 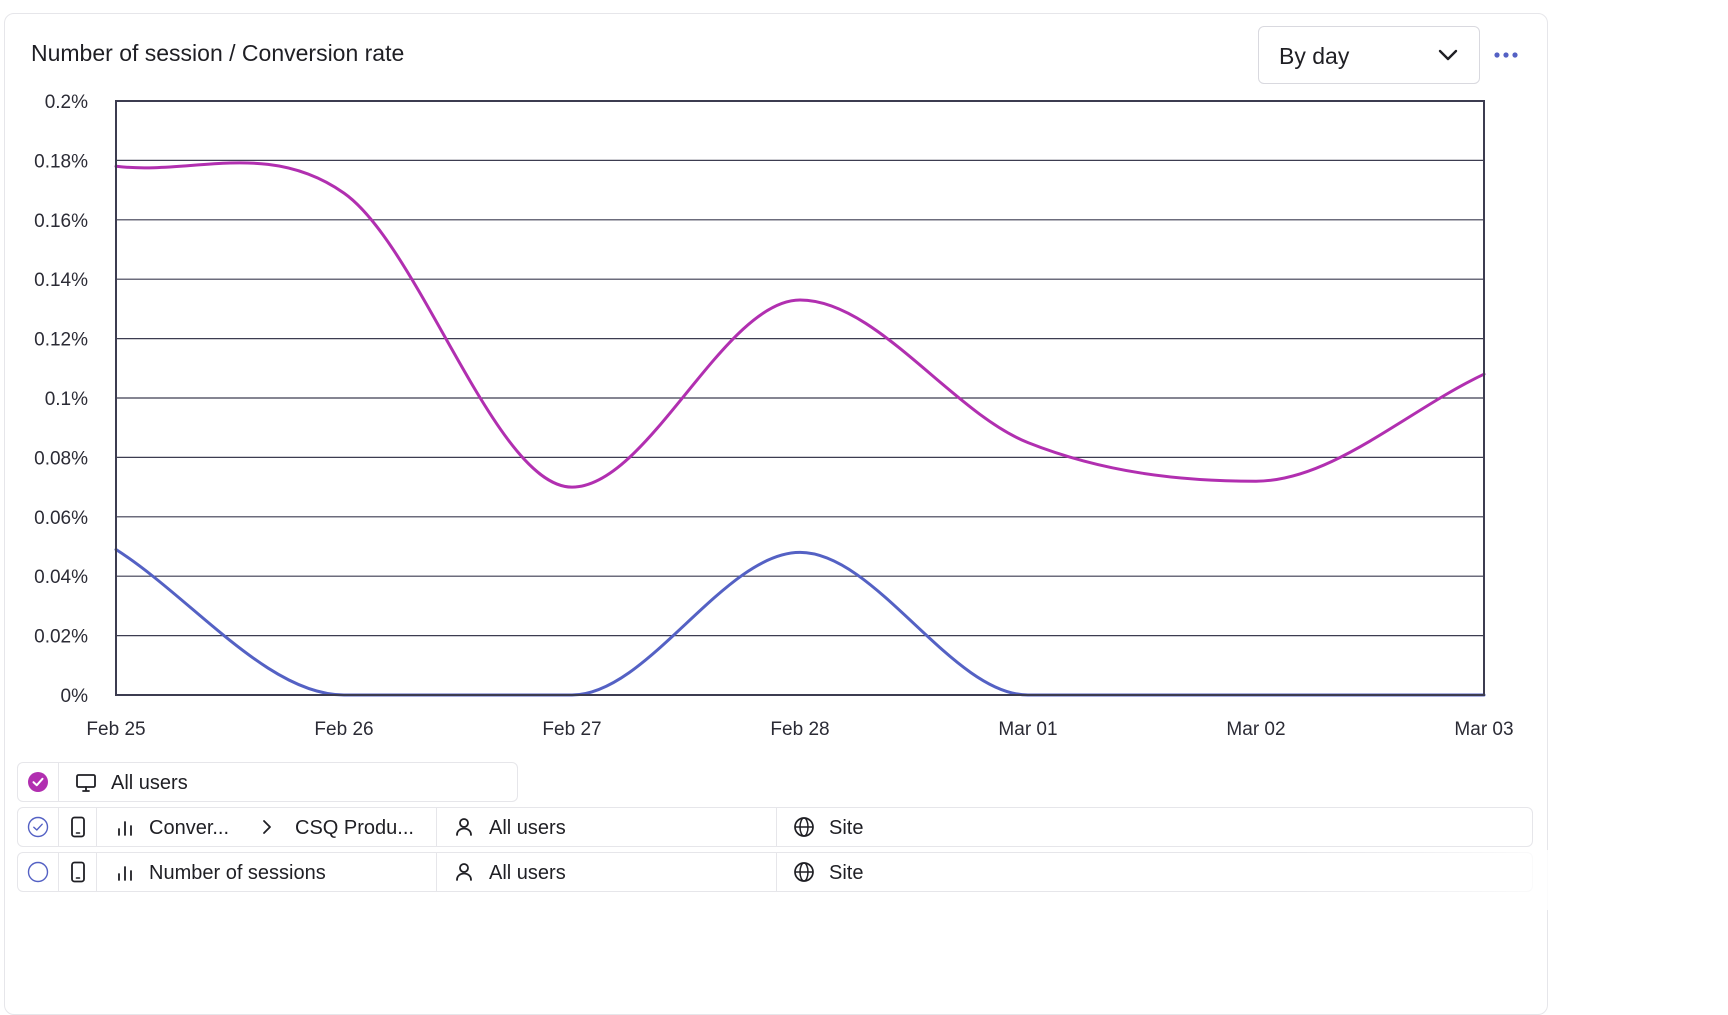 I want to click on x-tick-label: Feb 27, so click(x=571, y=729).